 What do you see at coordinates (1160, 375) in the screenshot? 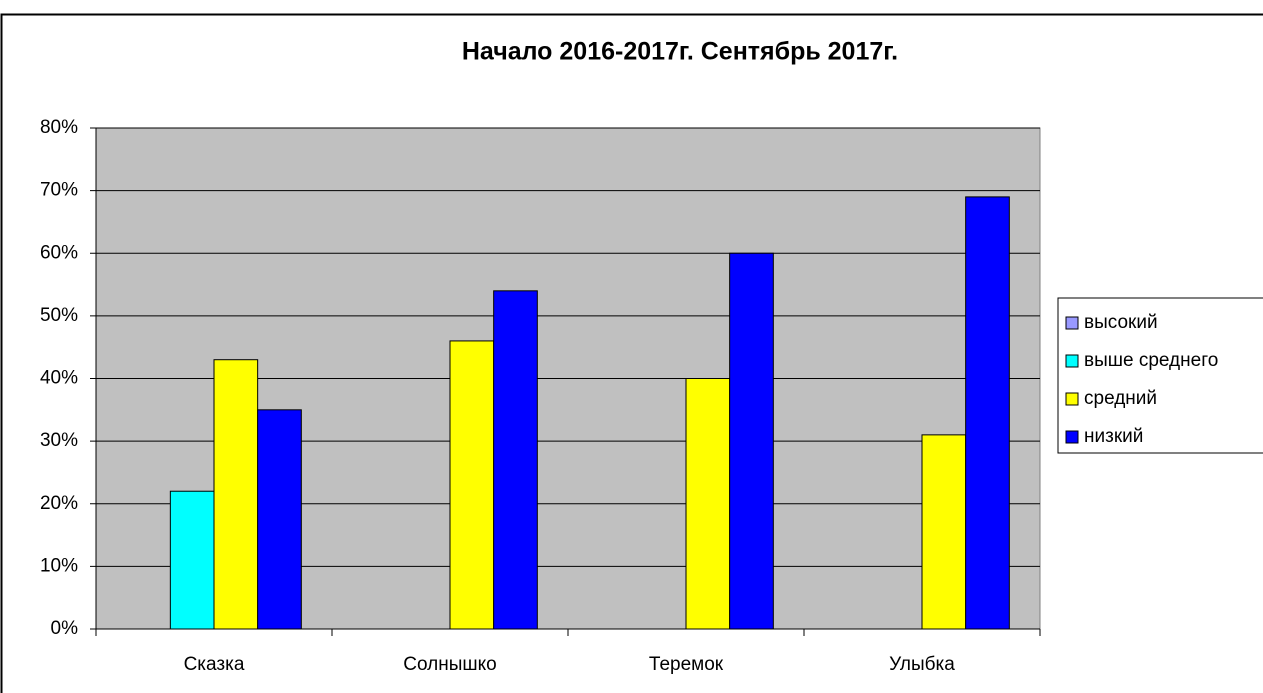
I see `legend-box` at bounding box center [1160, 375].